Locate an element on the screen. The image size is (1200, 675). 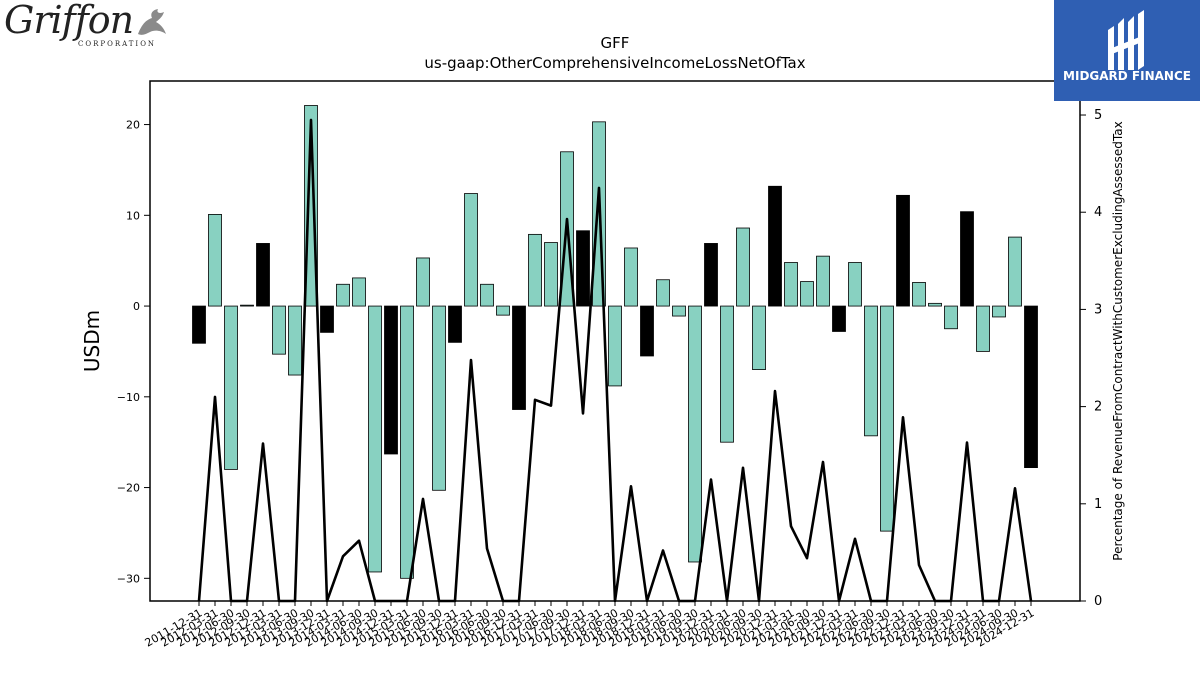
griffon-wordmark: Griffon is located at coordinates (69, 21).